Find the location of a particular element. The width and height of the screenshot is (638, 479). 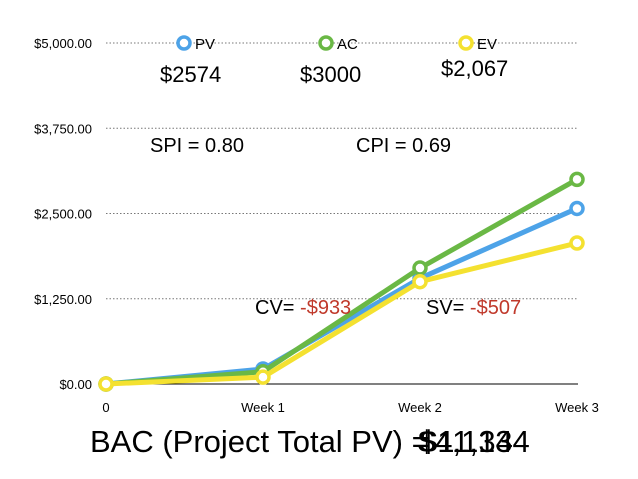

legend: PV AC EV is located at coordinates (336, 44).